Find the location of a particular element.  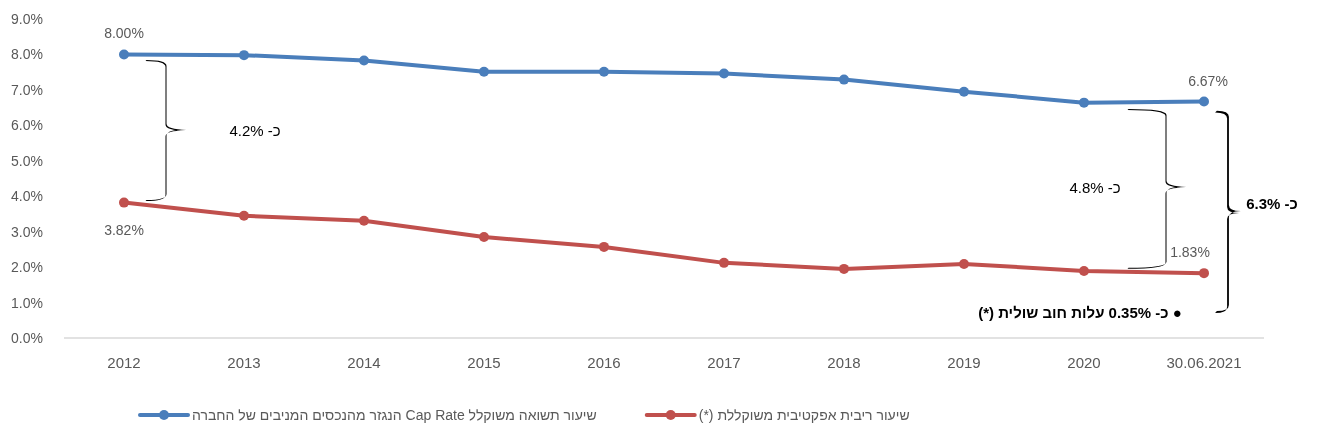

legend-label: שיעור תשואה משוקלל Cap Rate הנגזר מהנכסים המניבים של החברה is located at coordinates (394, 415).